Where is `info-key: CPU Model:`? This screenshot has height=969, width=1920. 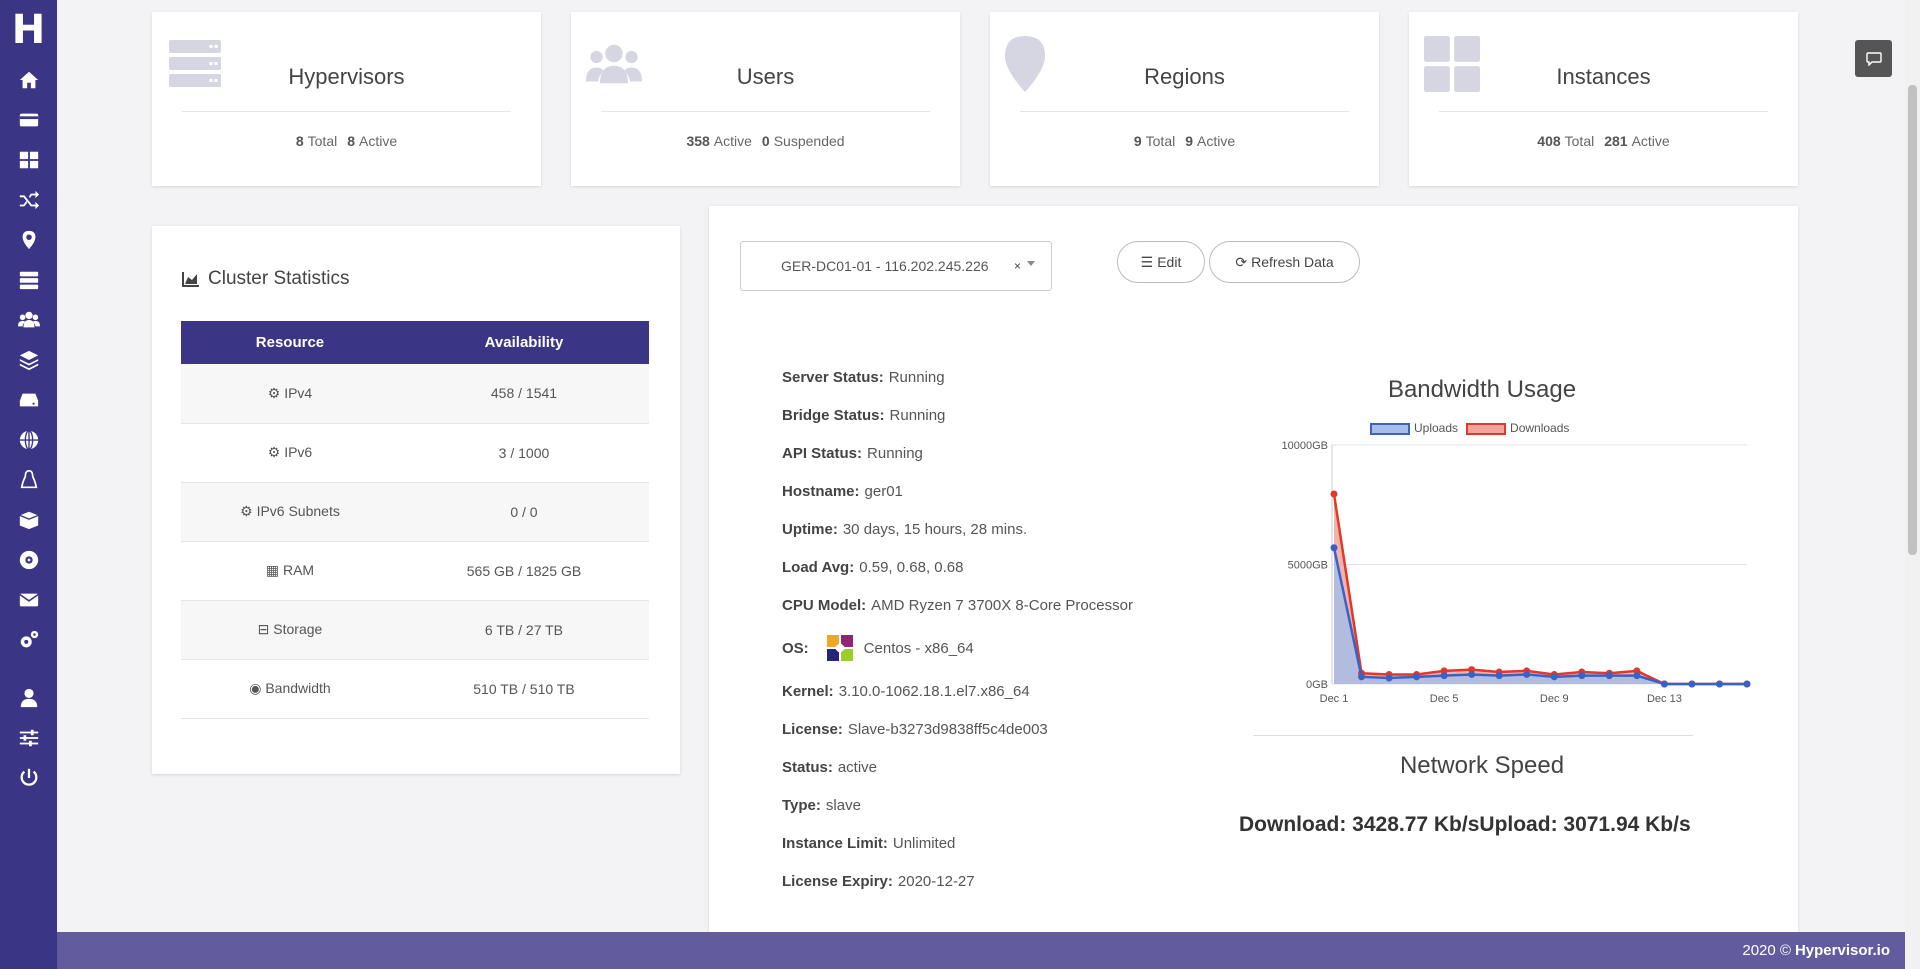 info-key: CPU Model: is located at coordinates (824, 605).